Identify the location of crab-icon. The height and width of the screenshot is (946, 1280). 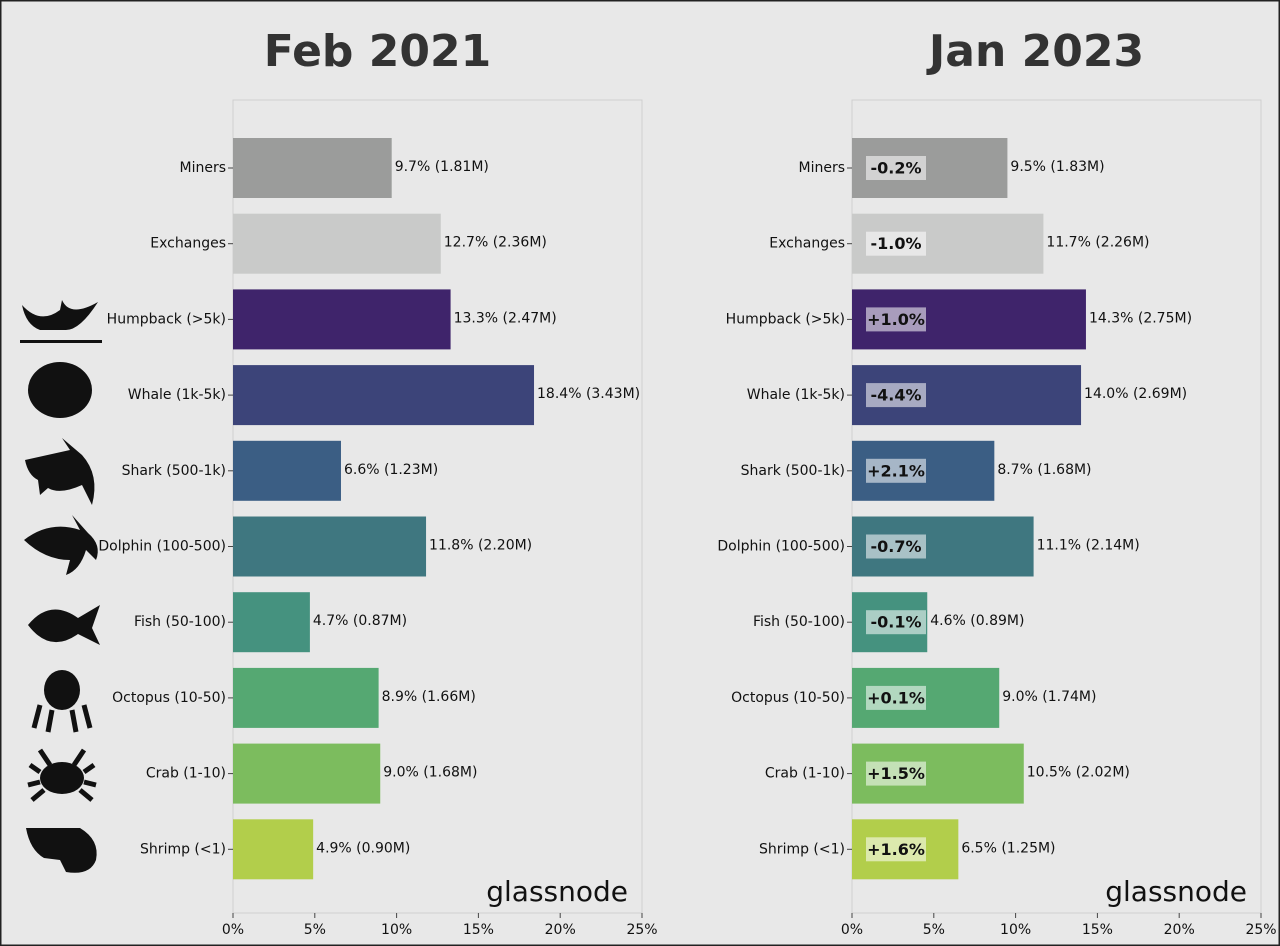
(62, 778).